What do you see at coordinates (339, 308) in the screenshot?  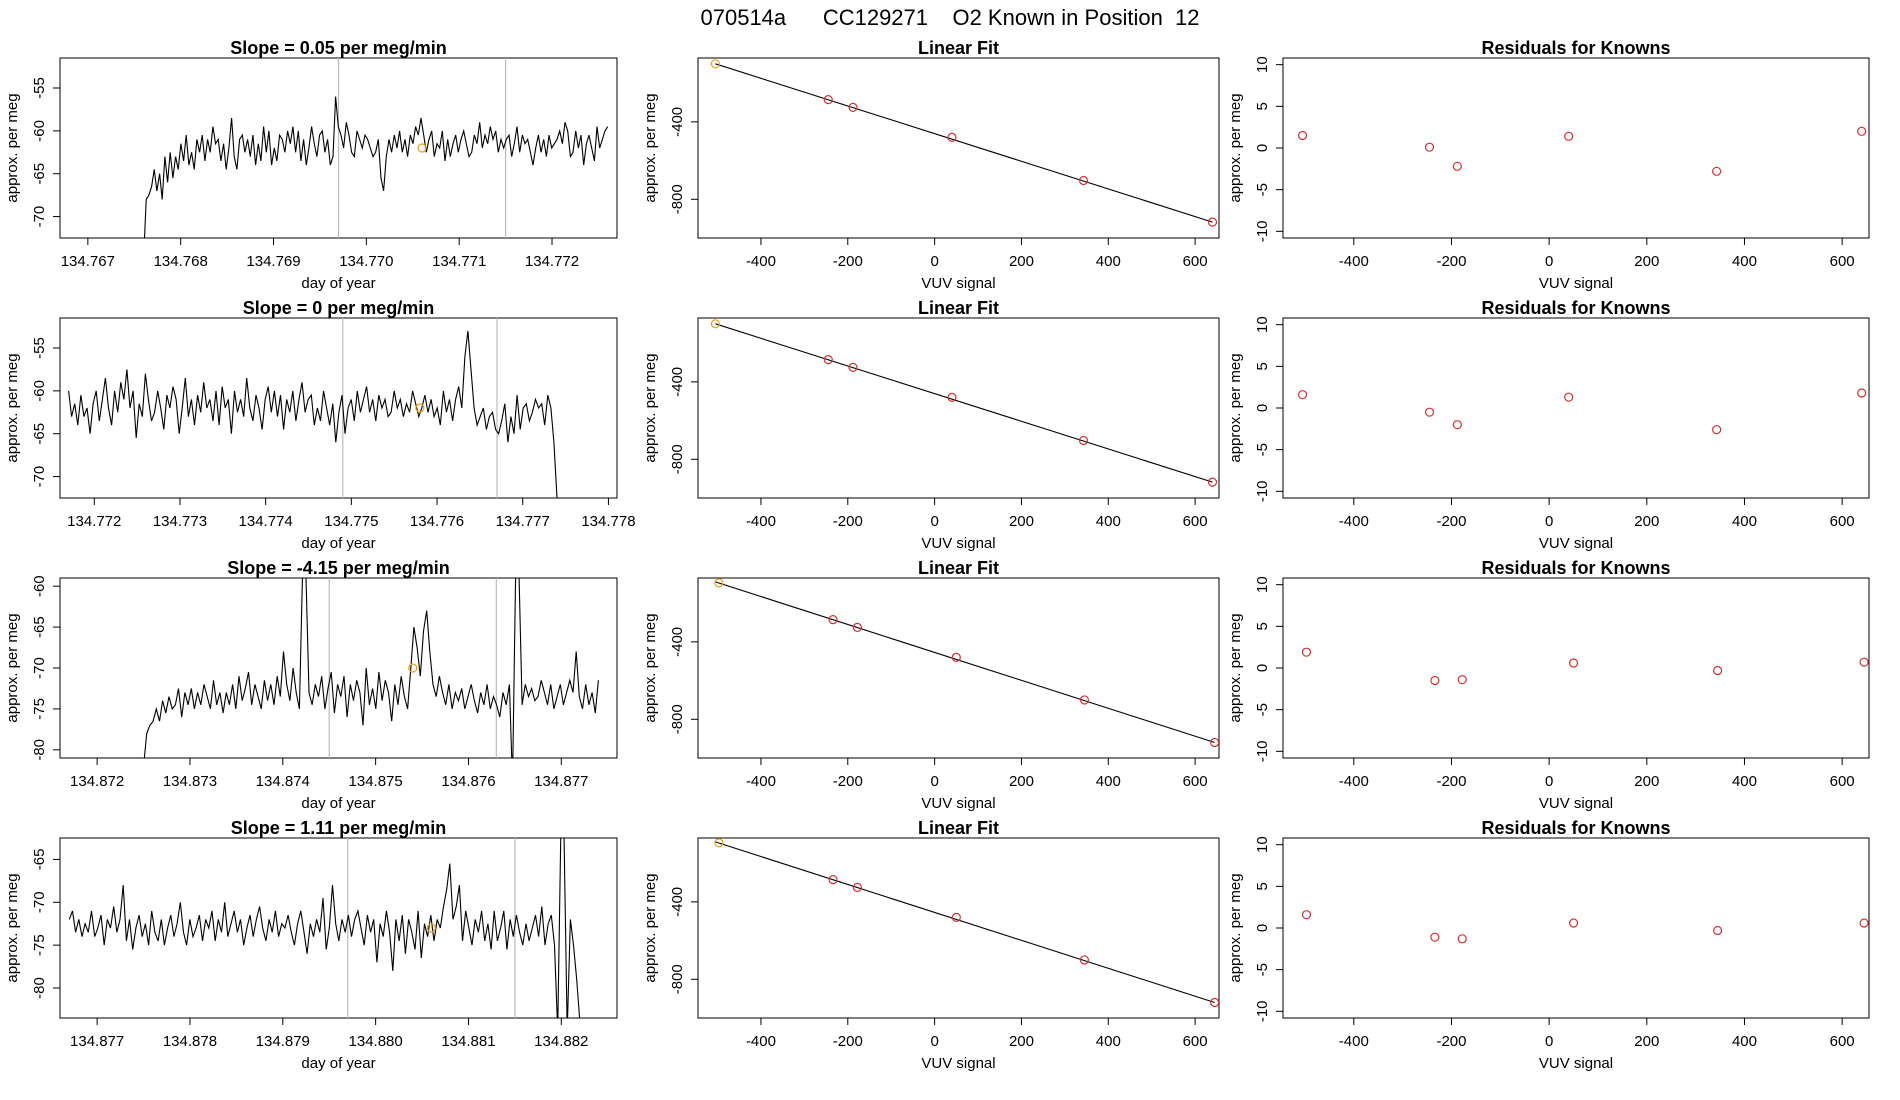 I see `panel-title: Slope = 0 per meg/min` at bounding box center [339, 308].